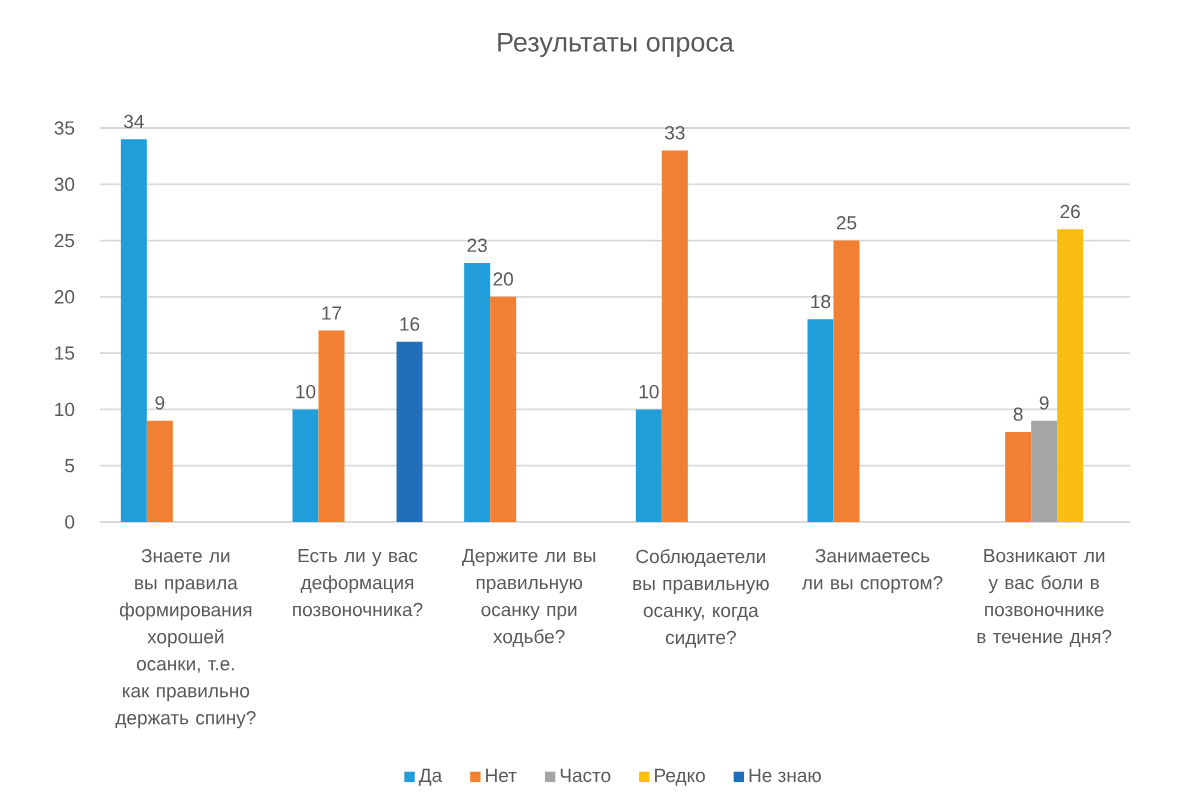  I want to click on data-label: 17, so click(332, 313).